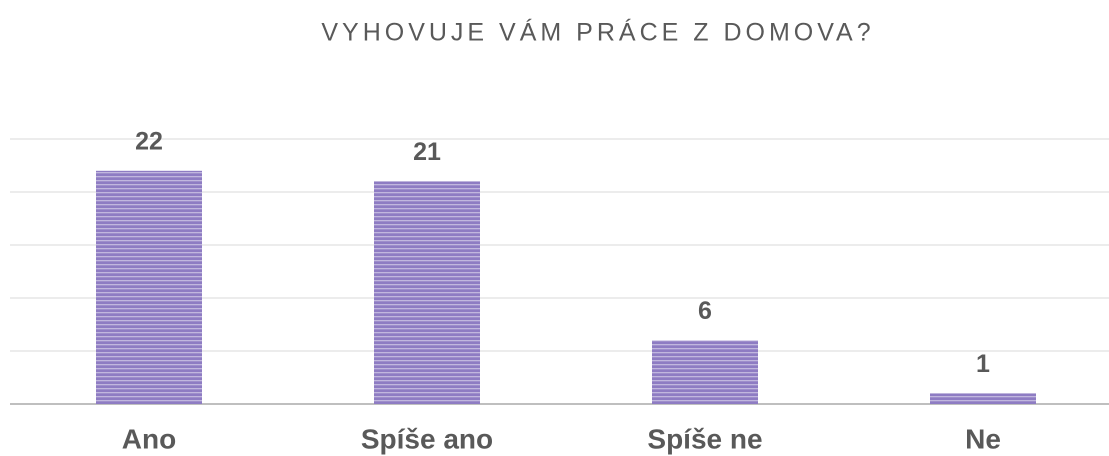 The width and height of the screenshot is (1109, 456). Describe the element at coordinates (983, 364) in the screenshot. I see `data-label: 1` at that location.